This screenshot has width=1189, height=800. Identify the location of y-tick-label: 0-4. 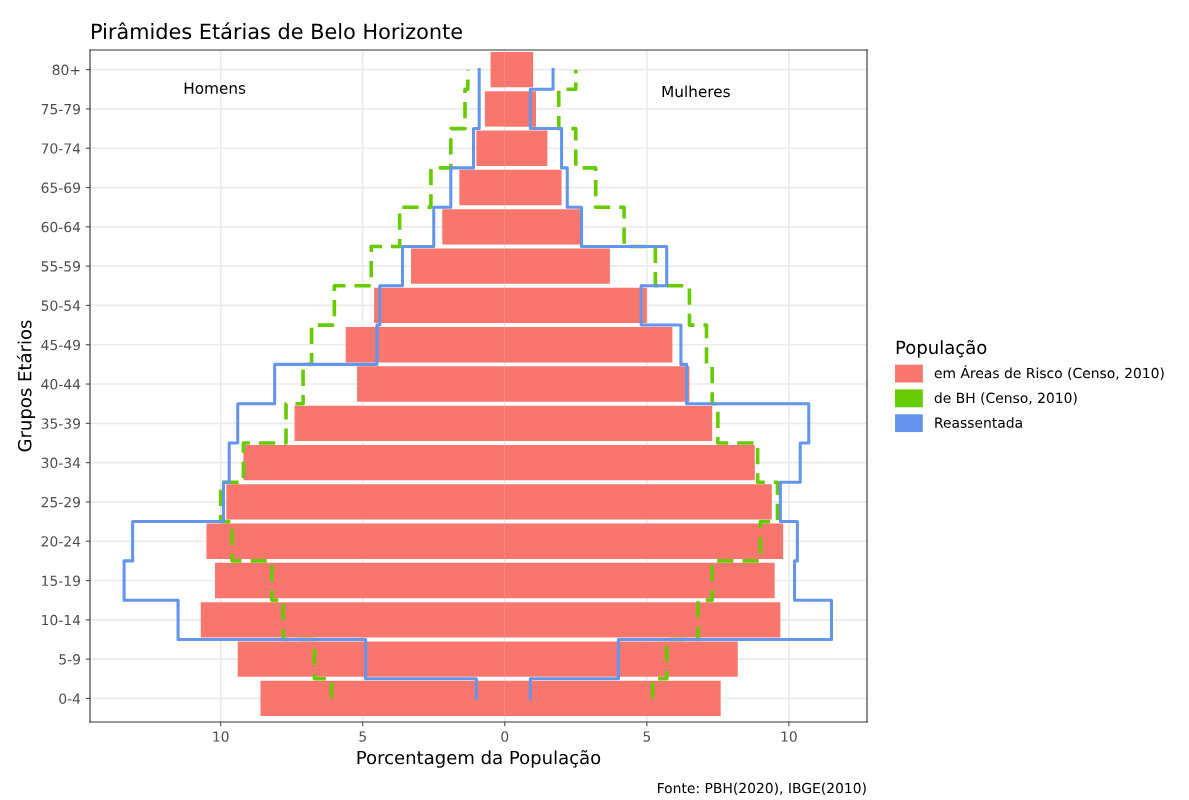
(70, 698).